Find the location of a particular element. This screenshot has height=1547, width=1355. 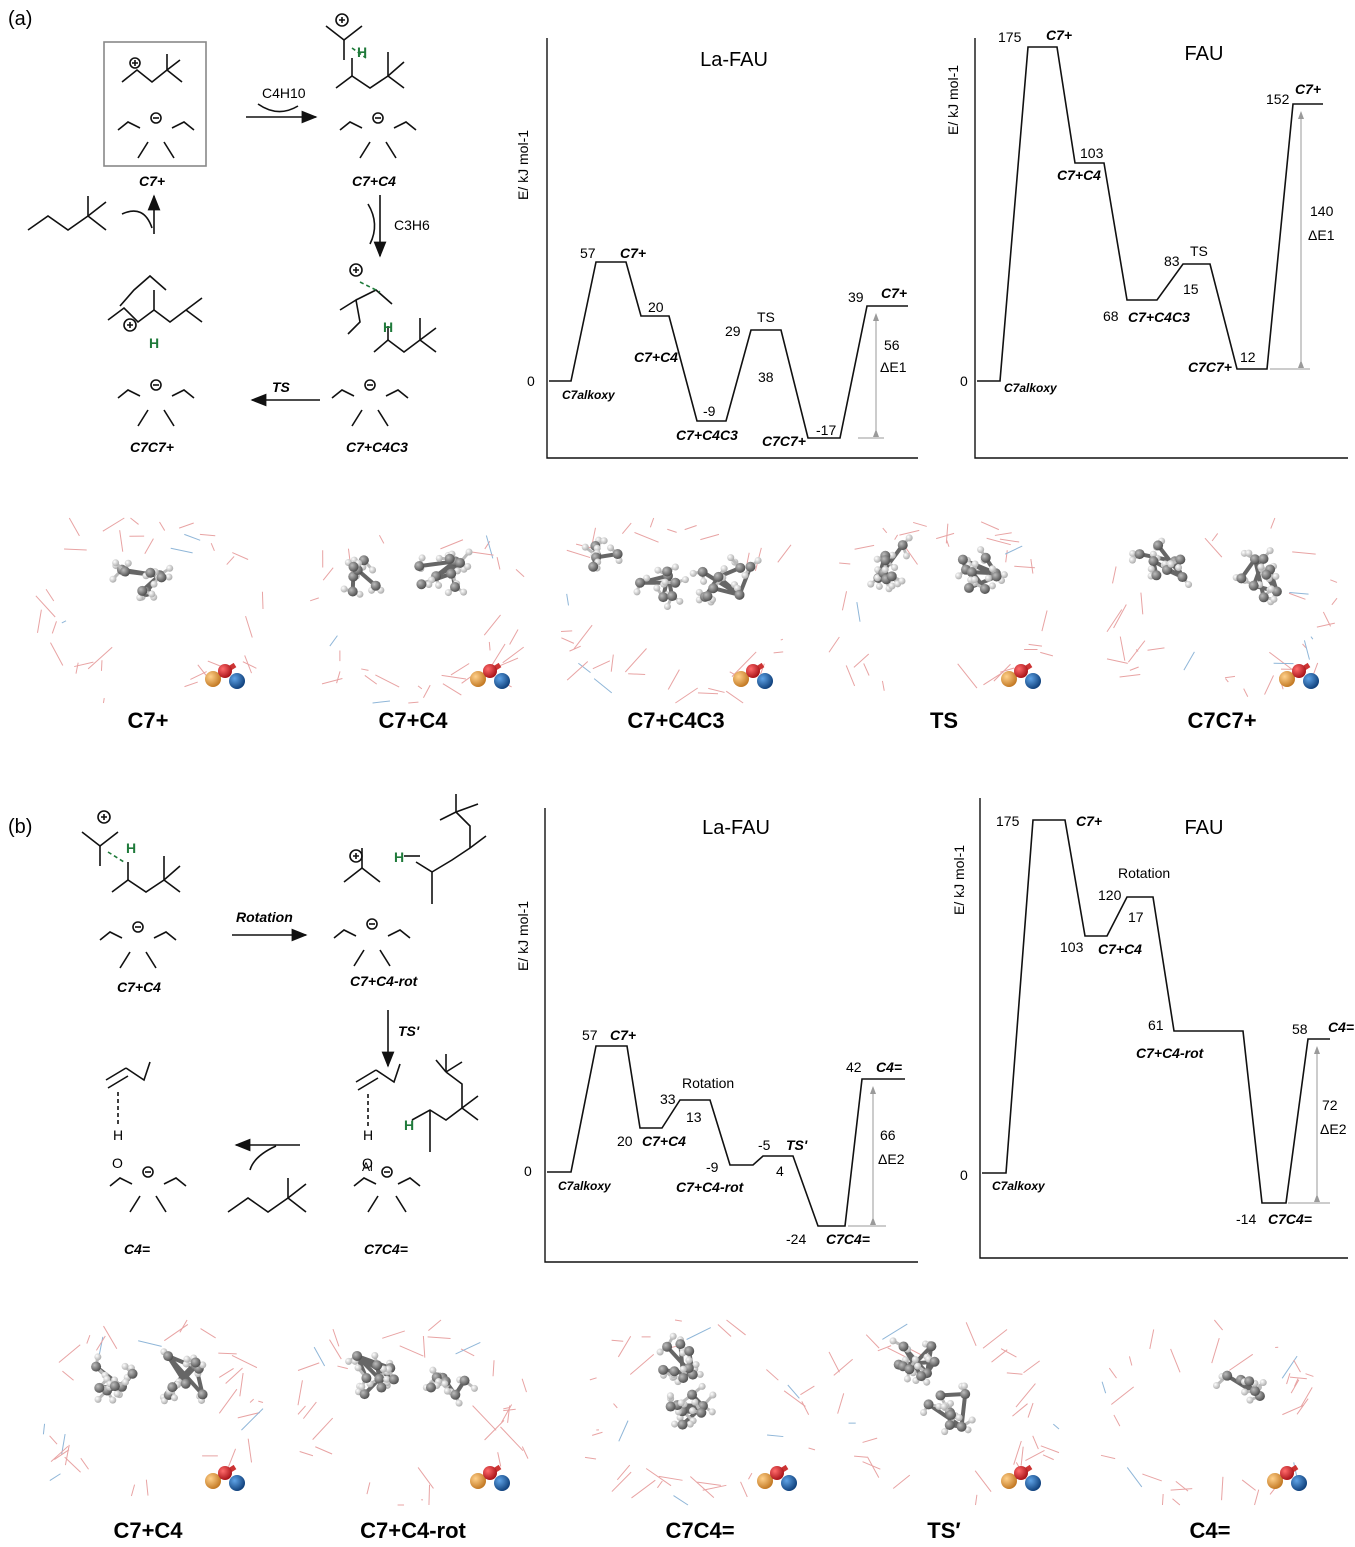

render-caption: TS′ is located at coordinates (943, 1530).